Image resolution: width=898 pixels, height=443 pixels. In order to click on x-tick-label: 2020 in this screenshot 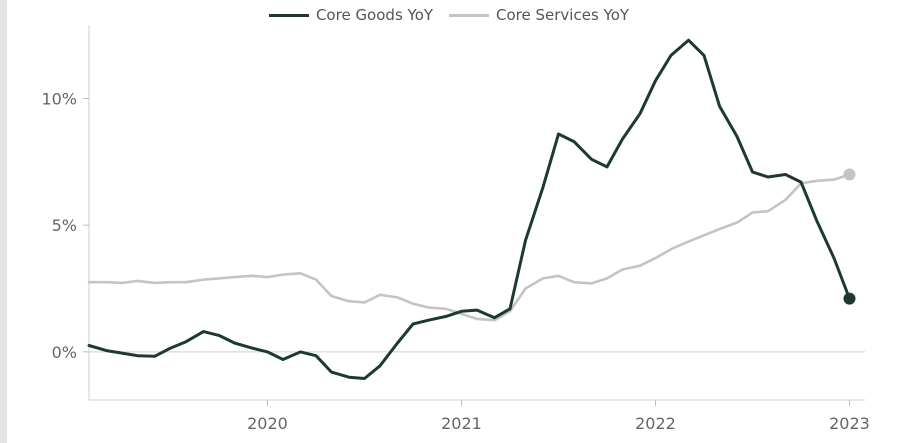, I will do `click(267, 423)`.